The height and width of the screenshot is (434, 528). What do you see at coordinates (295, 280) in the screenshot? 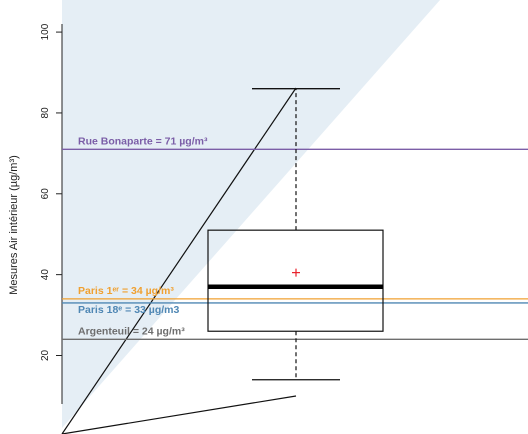
I see `iqr-box` at bounding box center [295, 280].